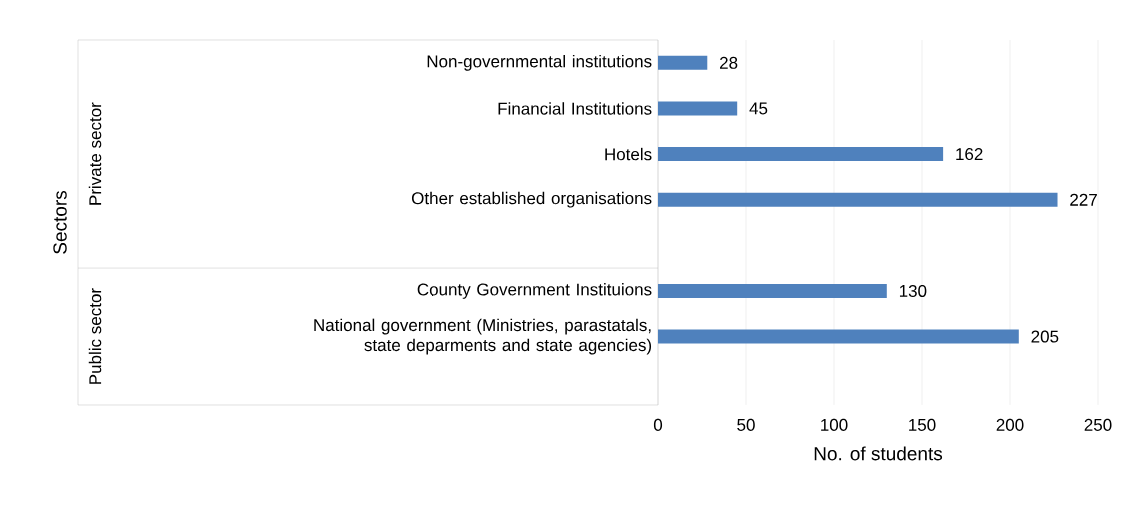 Image resolution: width=1137 pixels, height=518 pixels. What do you see at coordinates (483, 336) in the screenshot?
I see `y-tick-label: National government (Ministries, parastatals, state deparments and state agencies)` at bounding box center [483, 336].